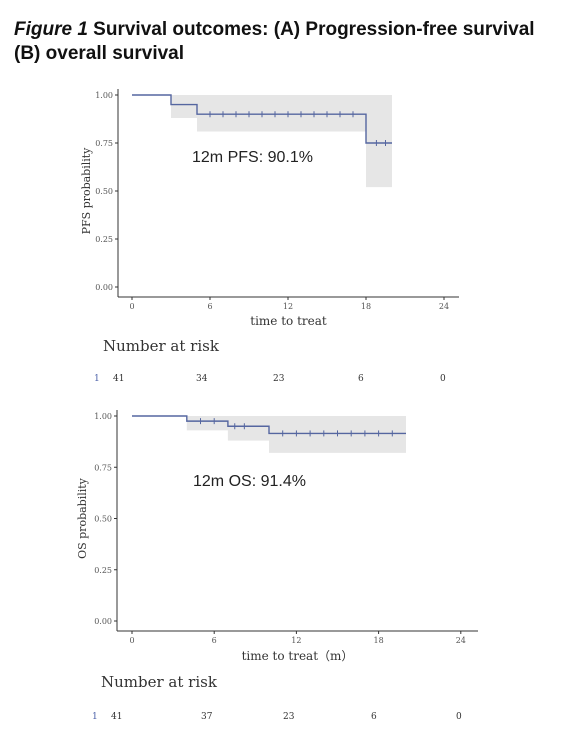 The image size is (583, 742). Describe the element at coordinates (104, 95) in the screenshot. I see `pfs-y-tick-label: 1.00` at that location.